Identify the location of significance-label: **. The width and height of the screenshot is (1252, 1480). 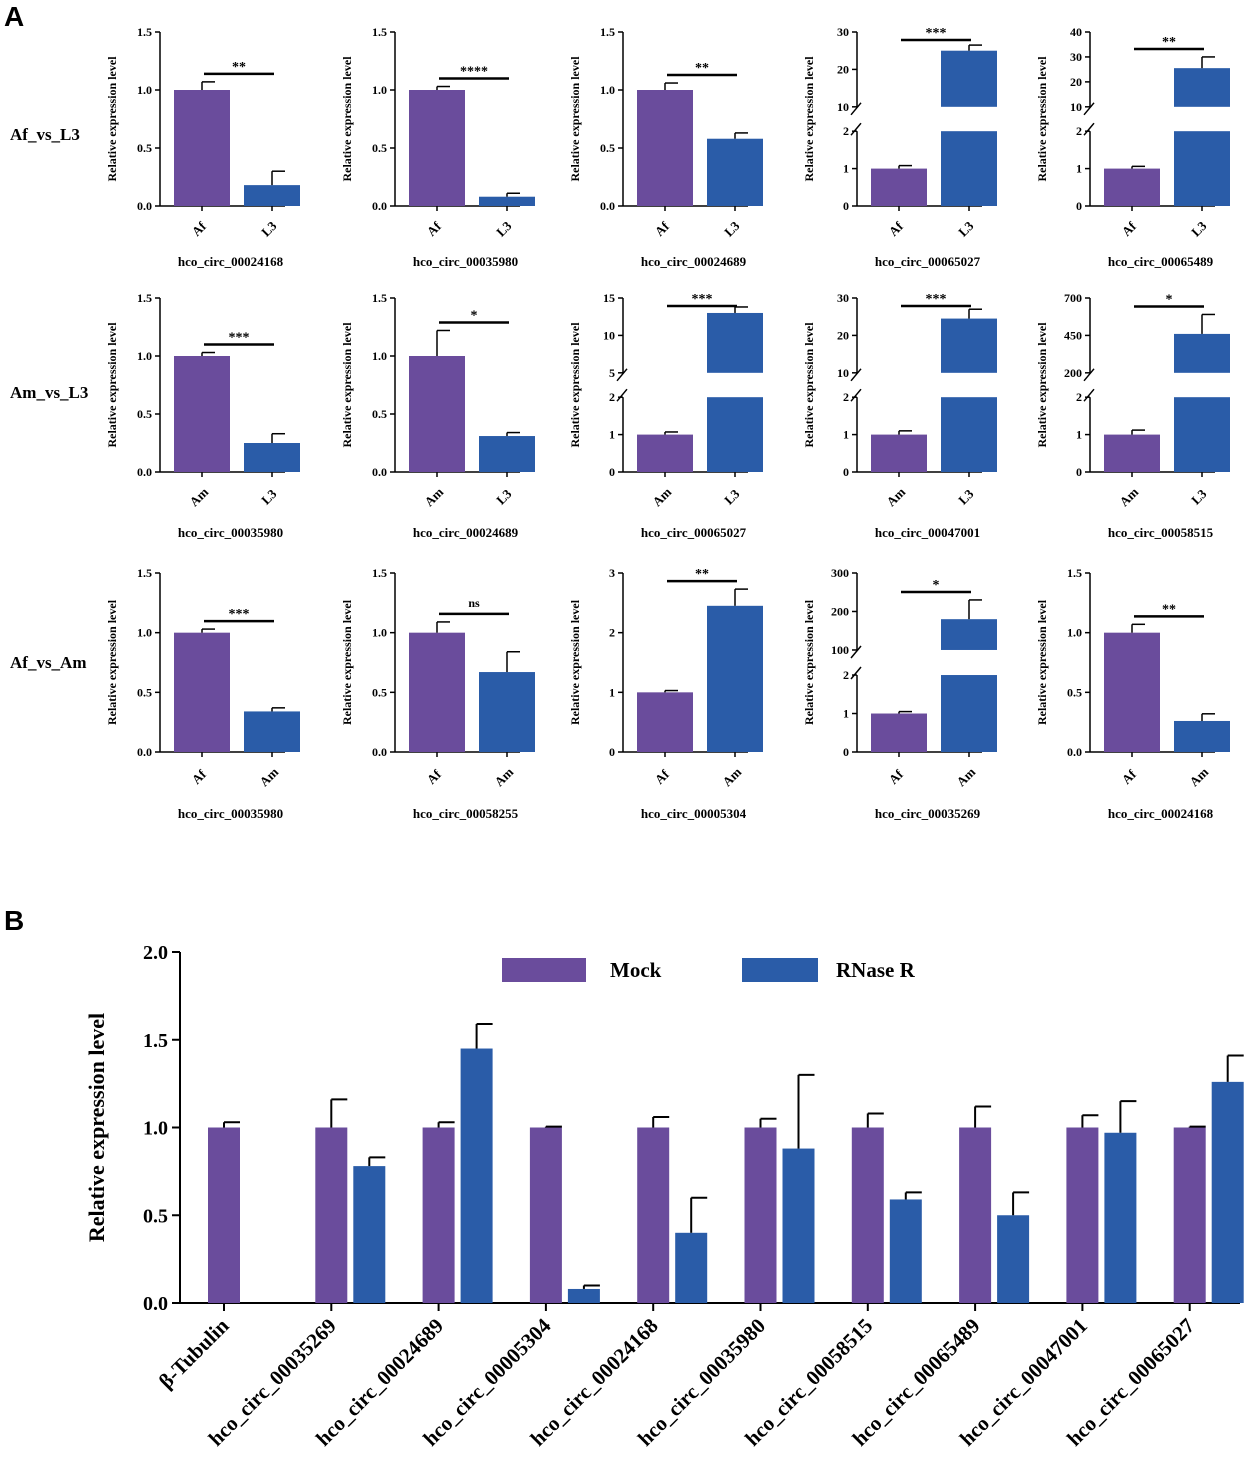
(239, 67).